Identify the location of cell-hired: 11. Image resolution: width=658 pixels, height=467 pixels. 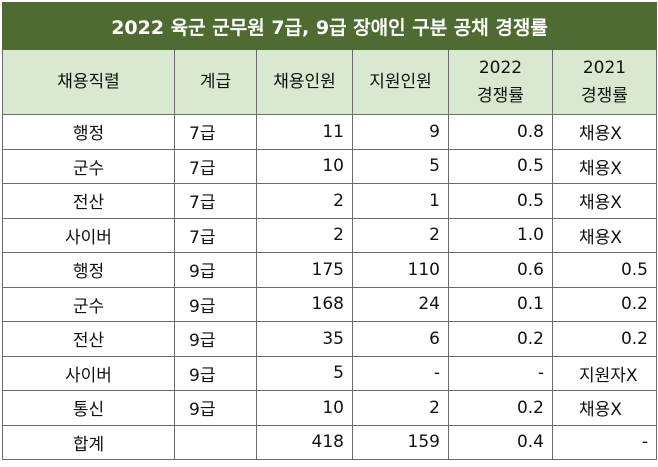
(304, 132).